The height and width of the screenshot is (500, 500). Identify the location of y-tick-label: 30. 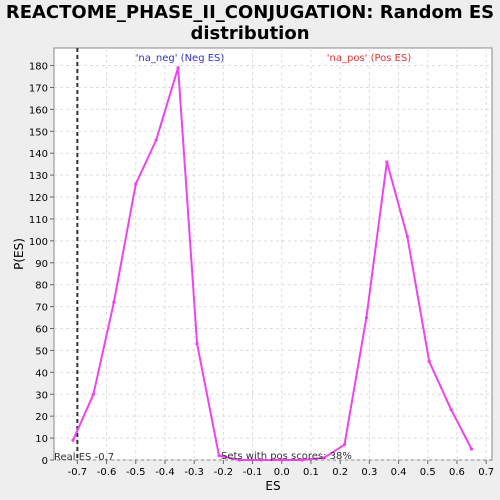
(41, 395).